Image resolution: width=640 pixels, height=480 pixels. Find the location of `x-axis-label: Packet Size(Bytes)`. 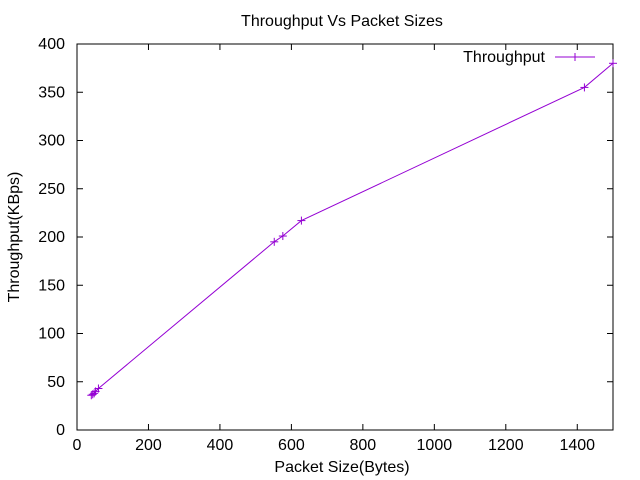

x-axis-label: Packet Size(Bytes) is located at coordinates (341, 467).